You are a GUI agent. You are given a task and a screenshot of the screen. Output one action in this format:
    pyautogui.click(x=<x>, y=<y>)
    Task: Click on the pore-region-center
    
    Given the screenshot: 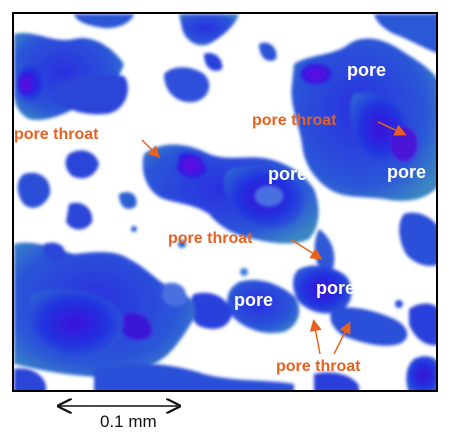 What is the action you would take?
    pyautogui.click(x=230, y=194)
    